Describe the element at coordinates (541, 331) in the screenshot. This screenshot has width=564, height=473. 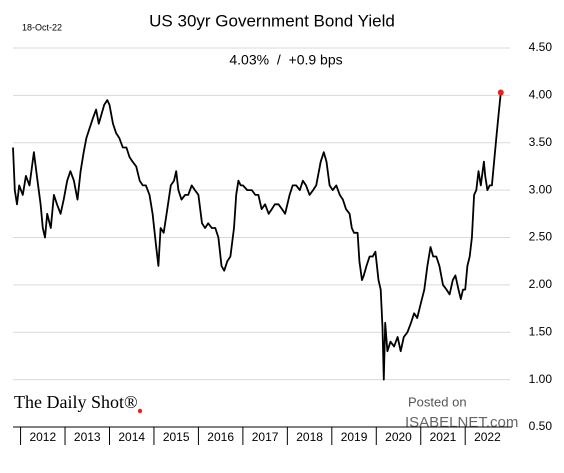
I see `y-tick-label: 1.50` at that location.